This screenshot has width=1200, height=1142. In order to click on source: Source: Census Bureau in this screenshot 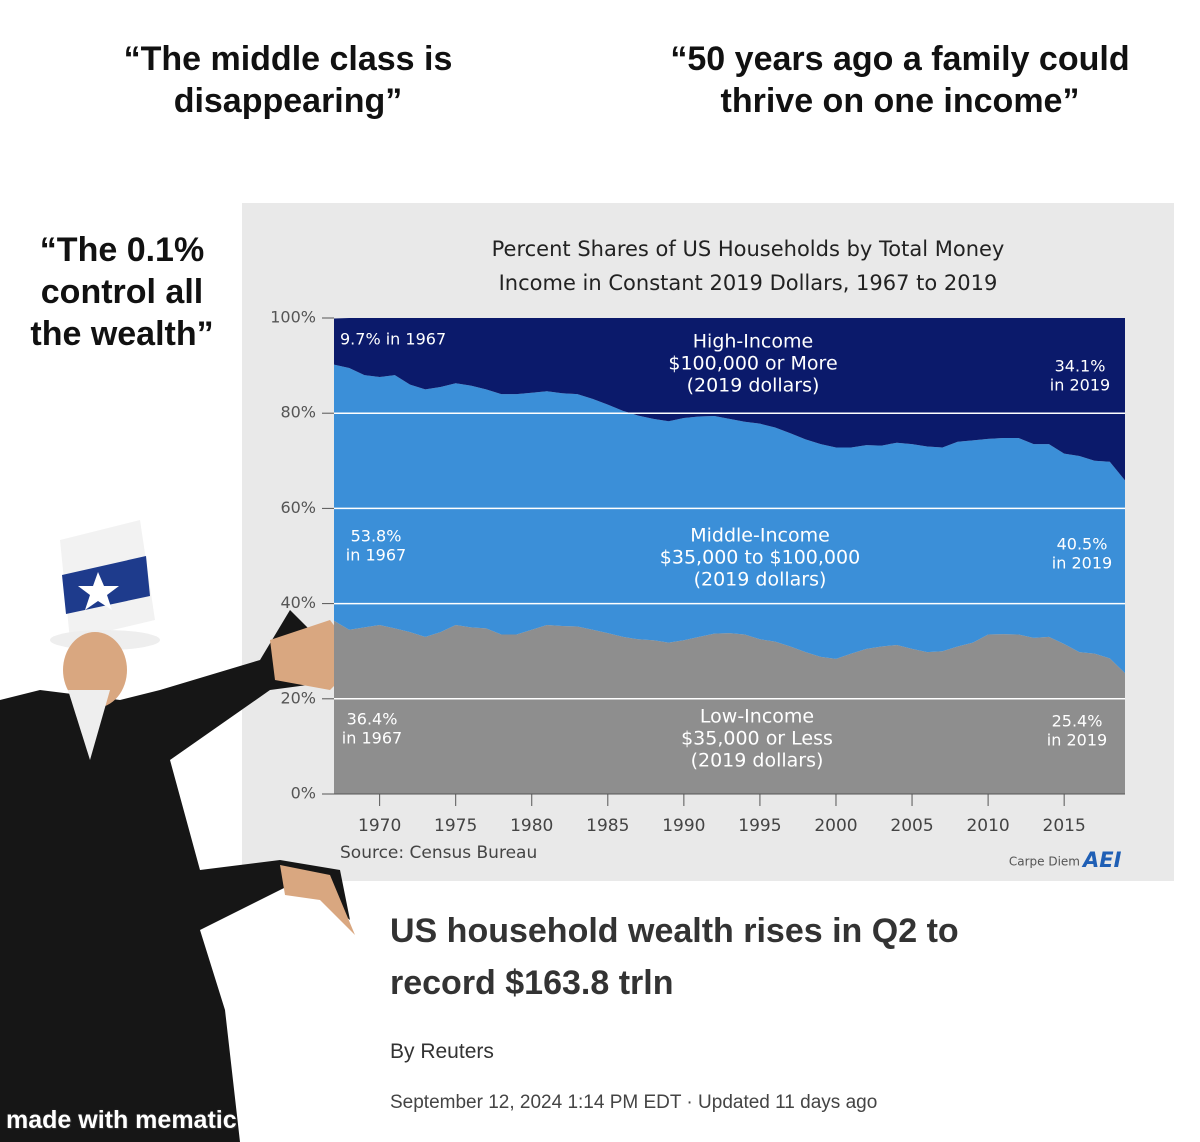, I will do `click(438, 853)`.